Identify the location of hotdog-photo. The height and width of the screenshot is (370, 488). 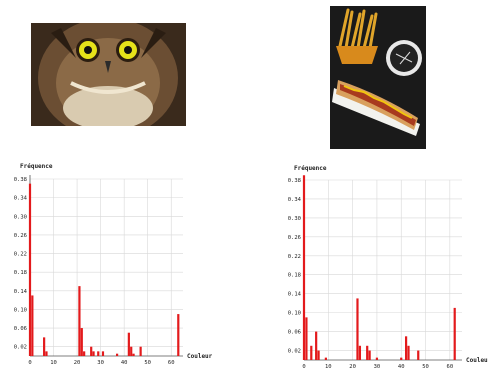
(378, 77).